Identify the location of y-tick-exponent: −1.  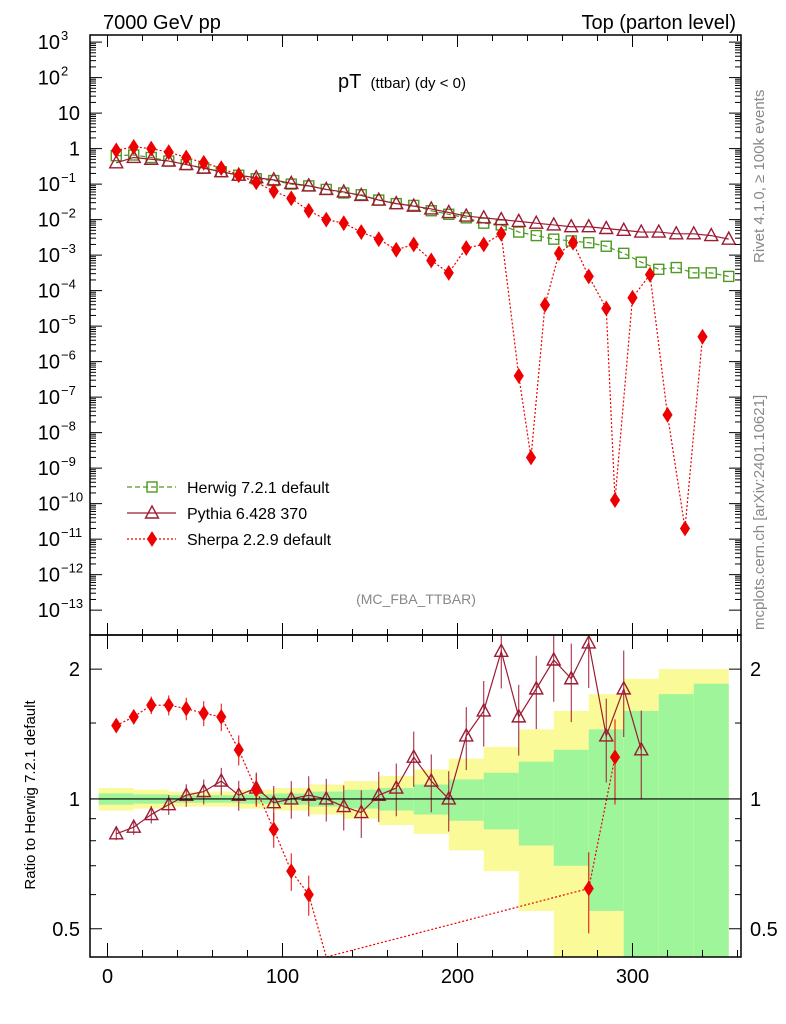
(68, 177).